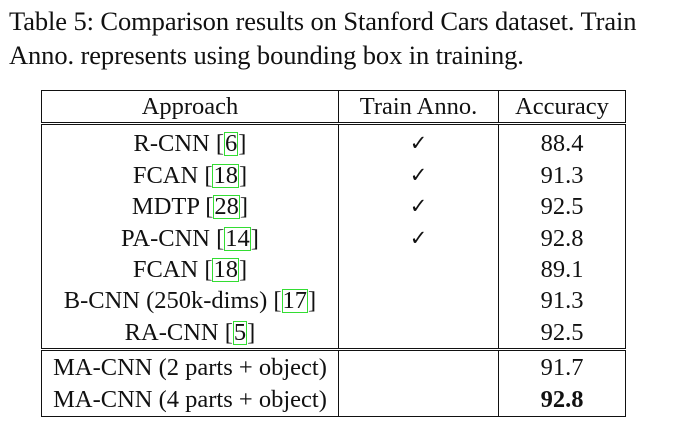 The height and width of the screenshot is (428, 699). I want to click on table-row: MA-CNN (4 parts + object) 92.8, so click(333, 400).